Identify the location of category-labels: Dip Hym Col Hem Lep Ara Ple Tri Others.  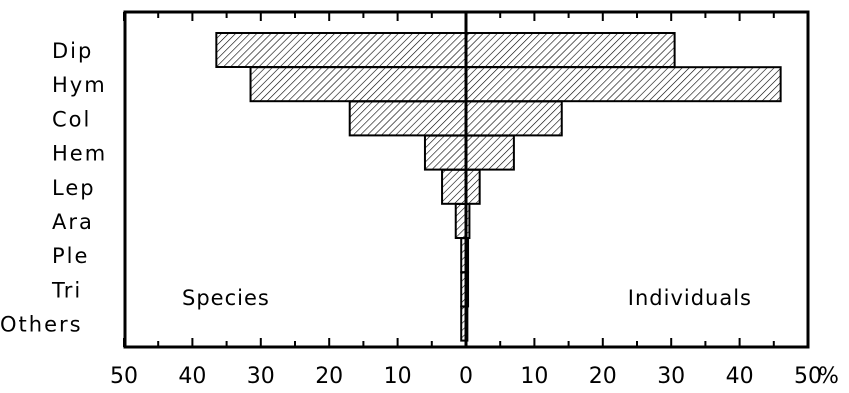
(53, 188).